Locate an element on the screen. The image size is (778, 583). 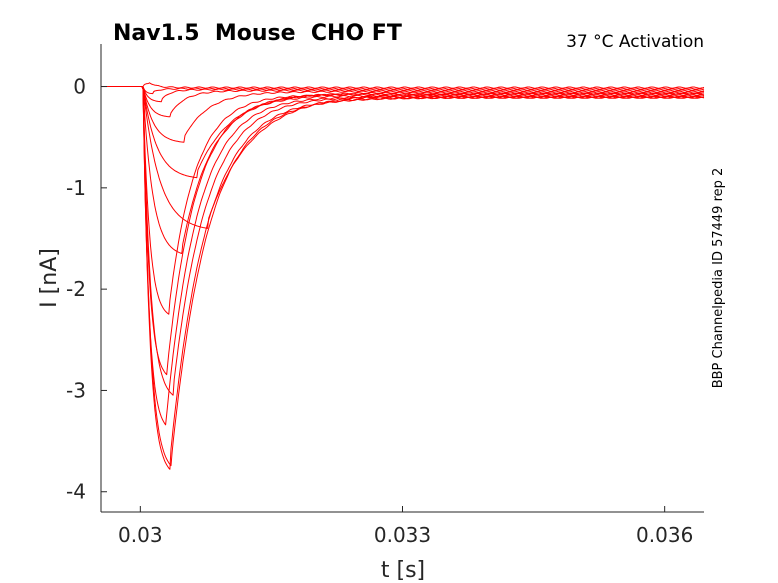
y-axis-label: I [nA] is located at coordinates (49, 278).